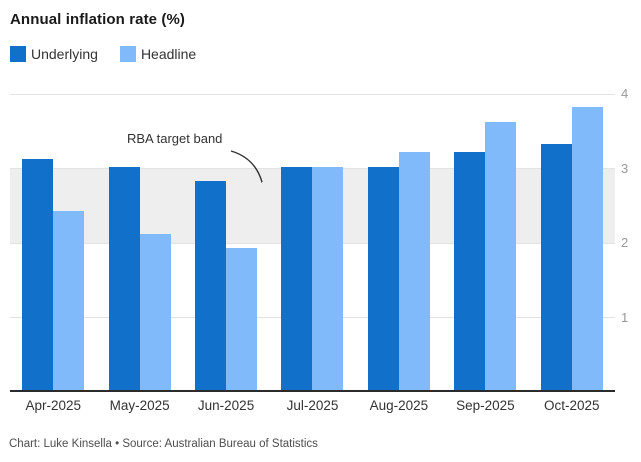  Describe the element at coordinates (226, 405) in the screenshot. I see `xtick-label-jun-2025: Jun-2025` at that location.